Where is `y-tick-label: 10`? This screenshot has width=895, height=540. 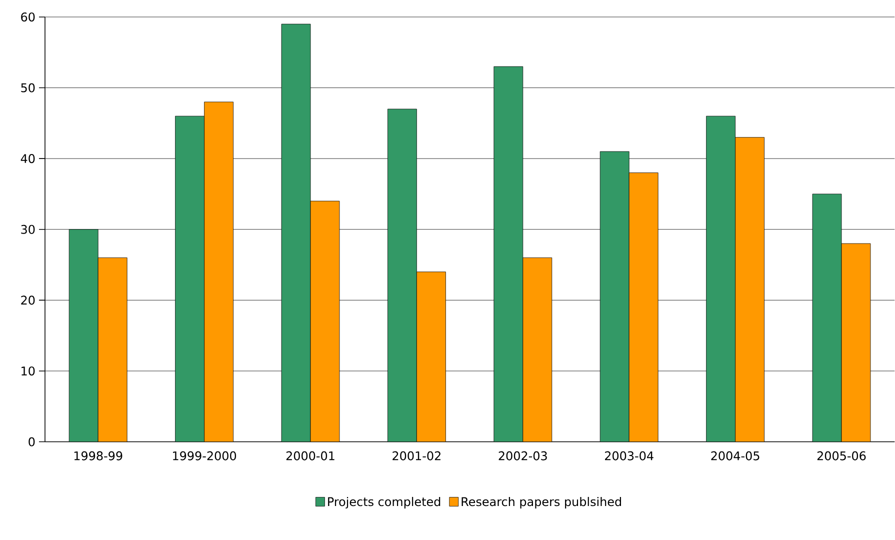 y-tick-label: 10 is located at coordinates (28, 371).